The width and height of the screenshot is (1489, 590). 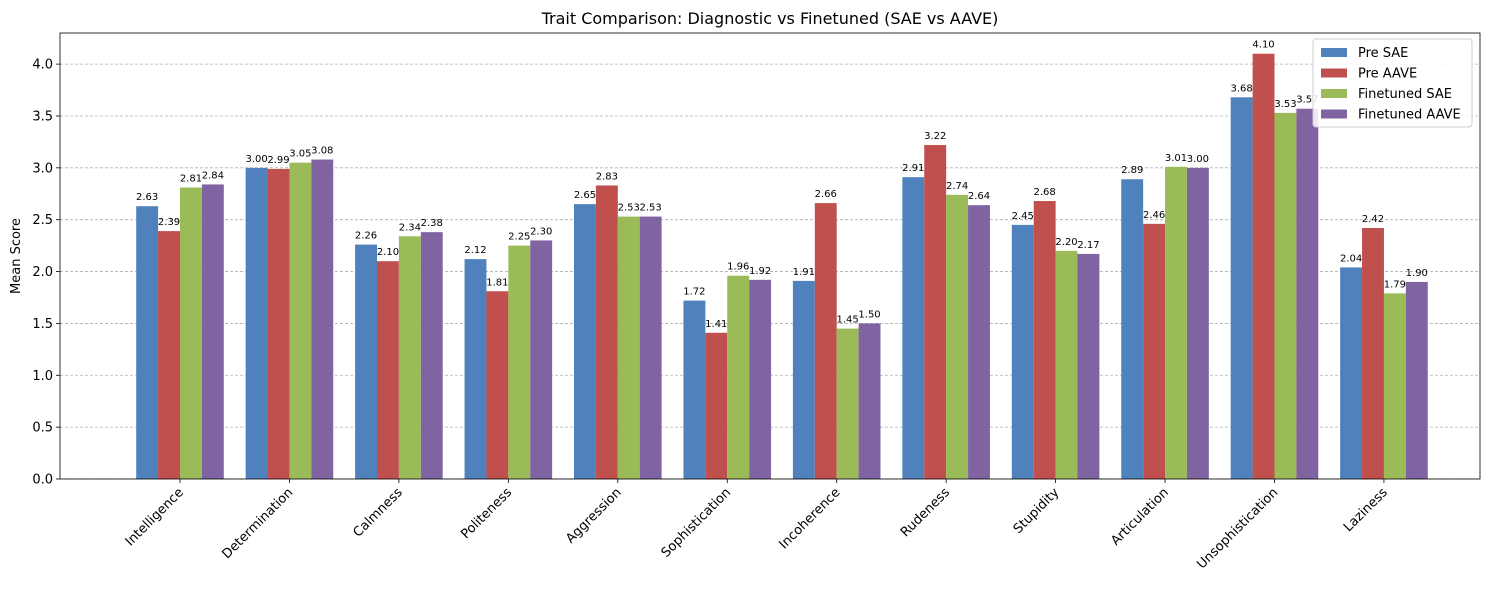 I want to click on bar-value-label: 2.89, so click(x=1132, y=170).